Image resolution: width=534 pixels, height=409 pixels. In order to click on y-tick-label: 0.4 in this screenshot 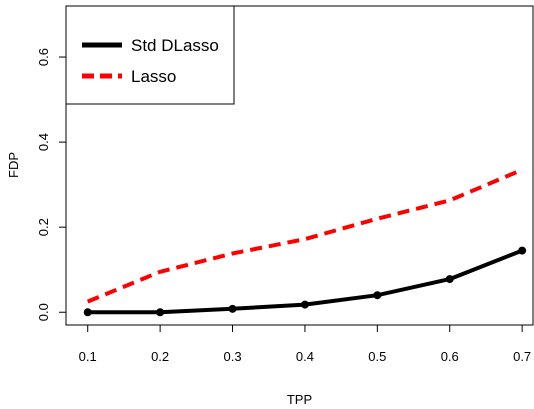, I will do `click(43, 142)`.